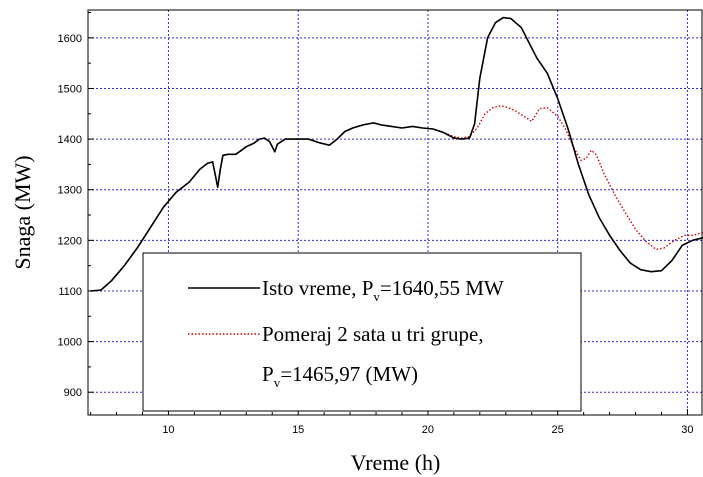 The height and width of the screenshot is (477, 703). What do you see at coordinates (70, 343) in the screenshot?
I see `y-tick-label: 1000` at bounding box center [70, 343].